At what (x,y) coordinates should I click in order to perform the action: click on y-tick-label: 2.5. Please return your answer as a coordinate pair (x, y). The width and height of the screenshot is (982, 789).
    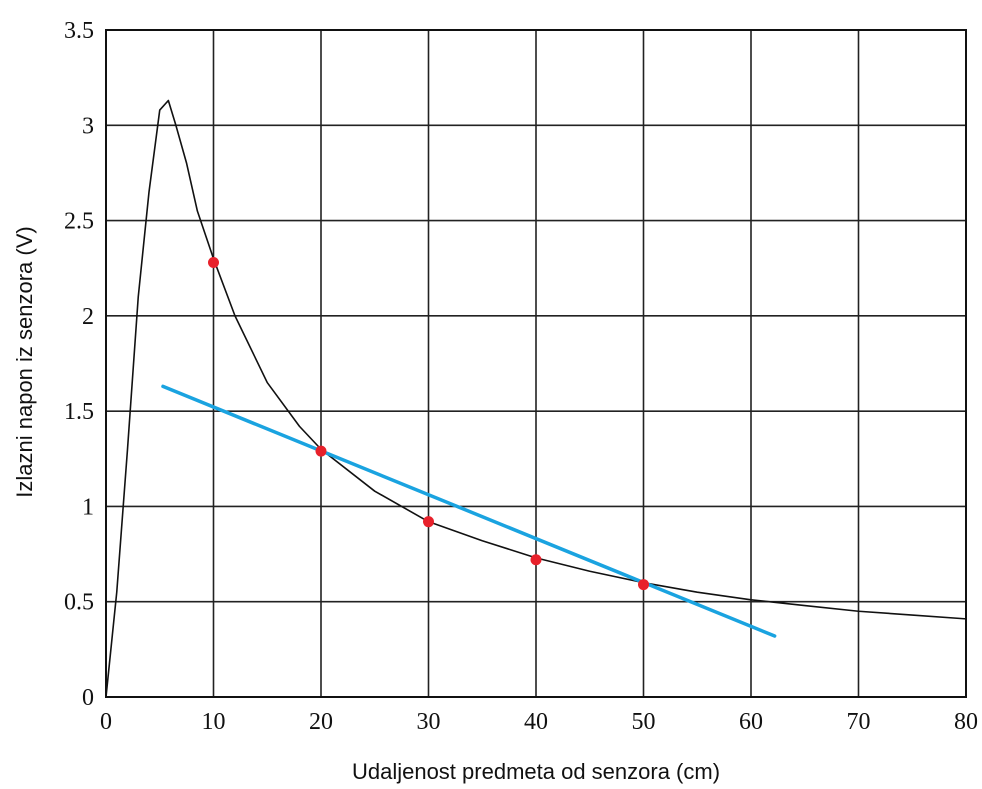
    Looking at the image, I should click on (79, 222).